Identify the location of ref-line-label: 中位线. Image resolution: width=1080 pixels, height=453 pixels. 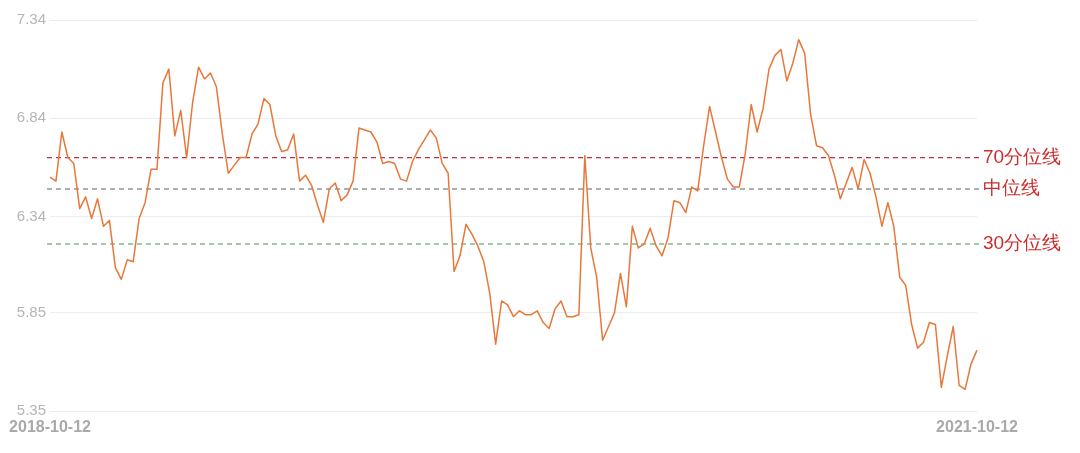
(1011, 188).